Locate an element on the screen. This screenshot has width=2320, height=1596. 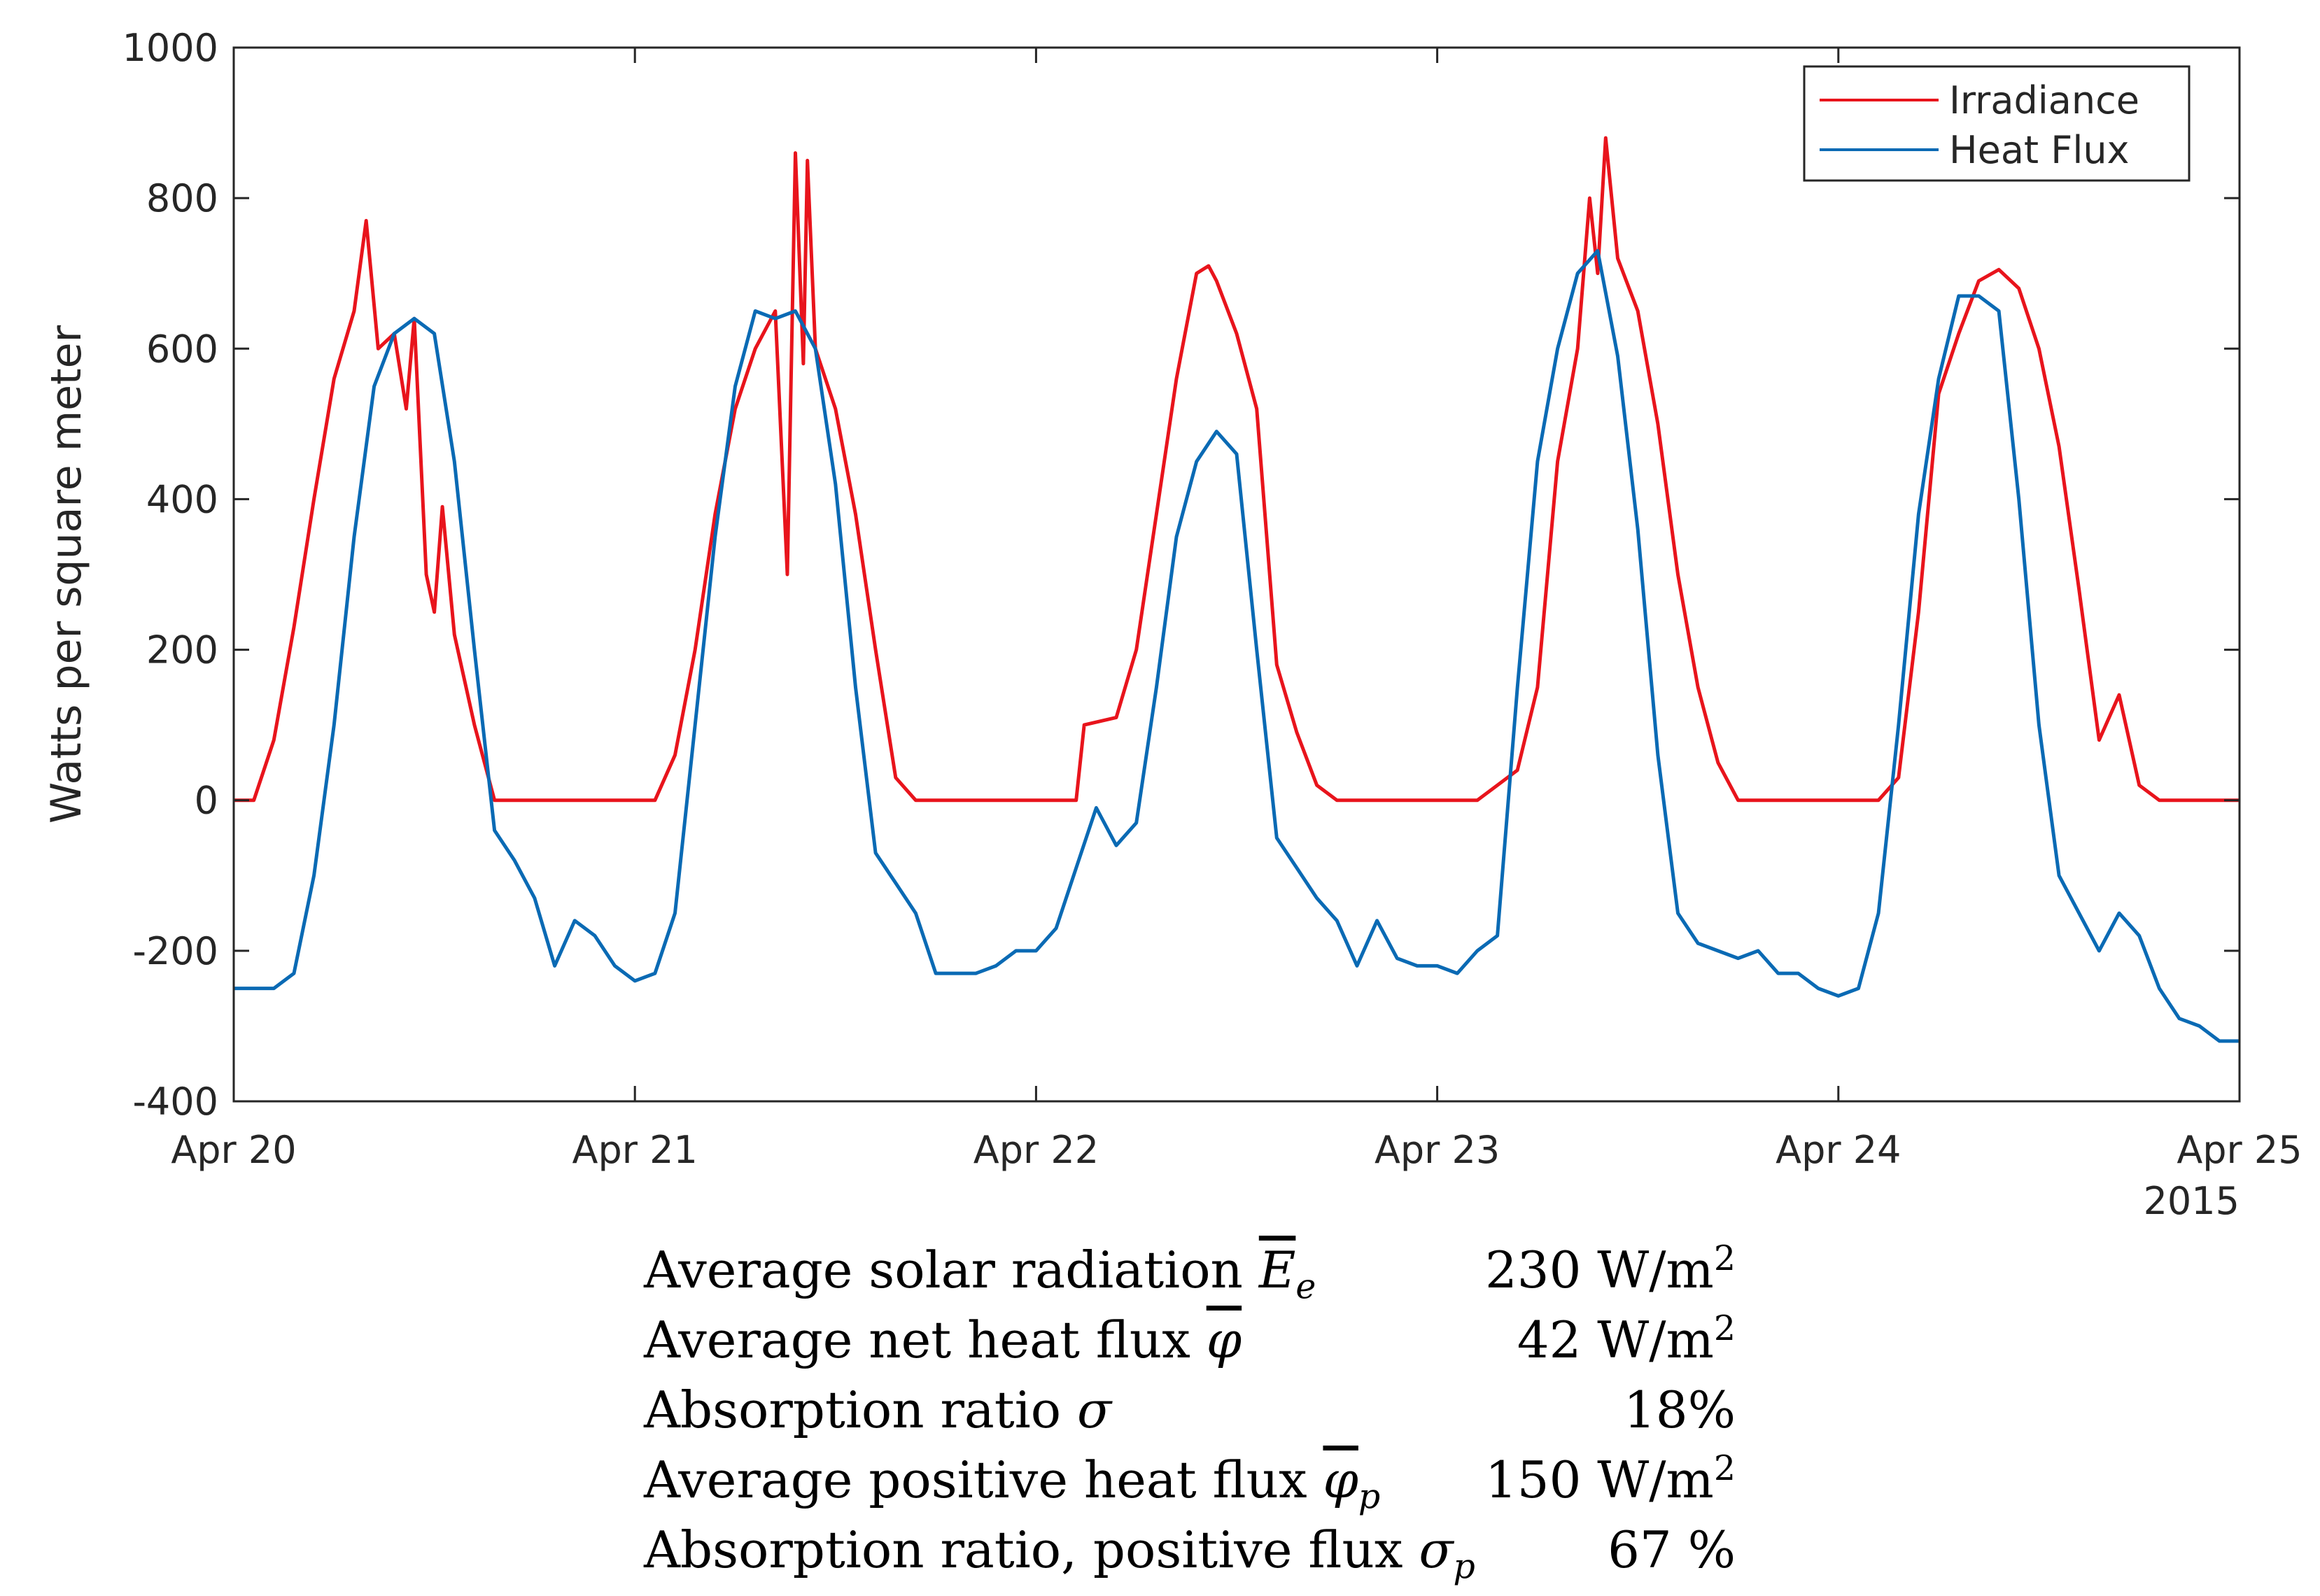
y-tick-label: 400 is located at coordinates (182, 499).